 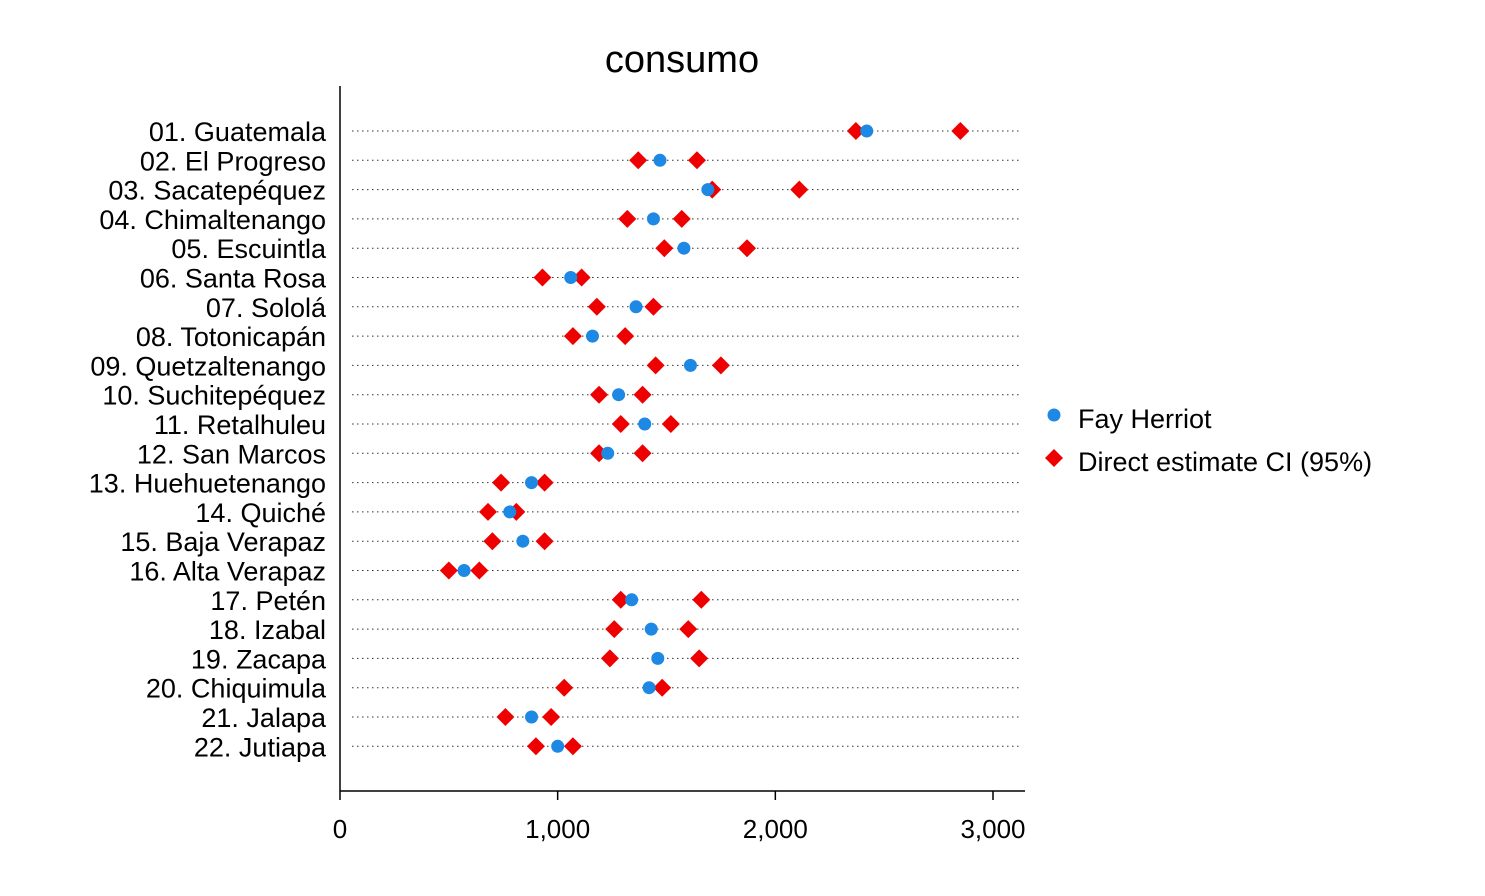 I want to click on legend-direct-estimate-marker, so click(x=1054, y=458).